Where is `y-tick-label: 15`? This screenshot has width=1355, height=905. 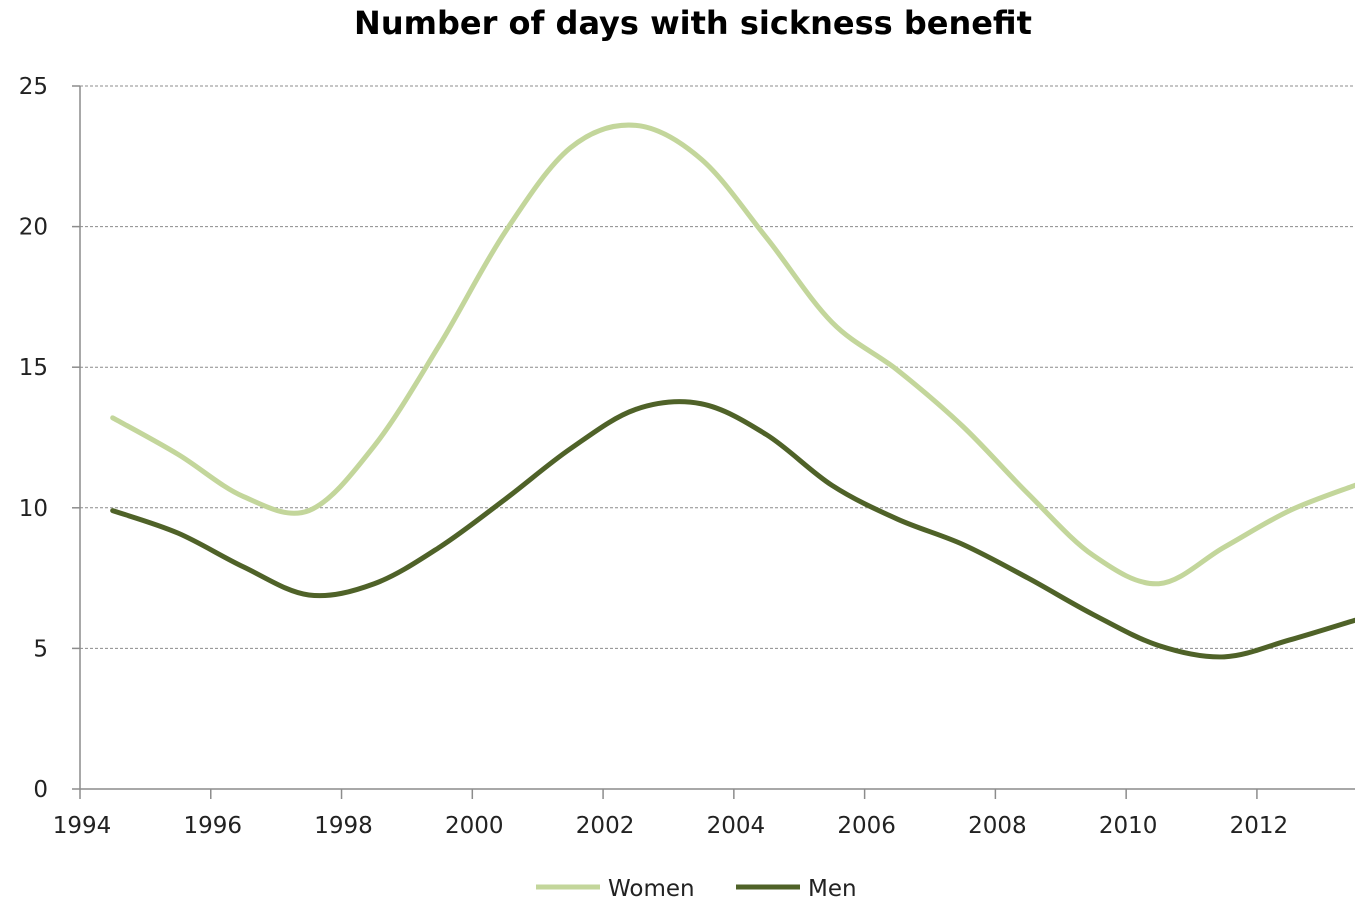
y-tick-label: 15 is located at coordinates (33, 368).